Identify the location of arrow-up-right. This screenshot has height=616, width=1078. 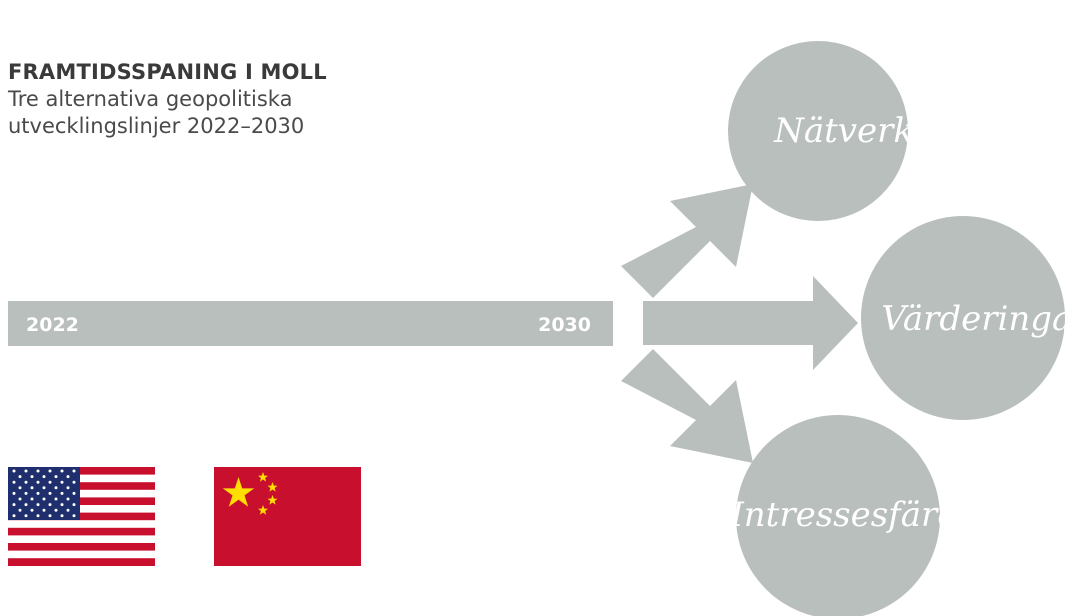
(687, 241).